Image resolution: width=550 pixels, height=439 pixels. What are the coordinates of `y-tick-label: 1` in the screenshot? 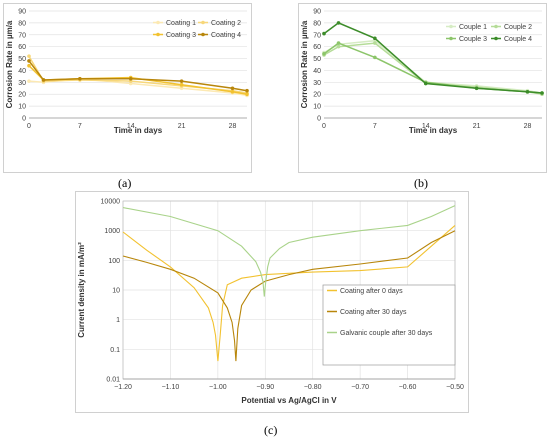 It's located at (118, 320).